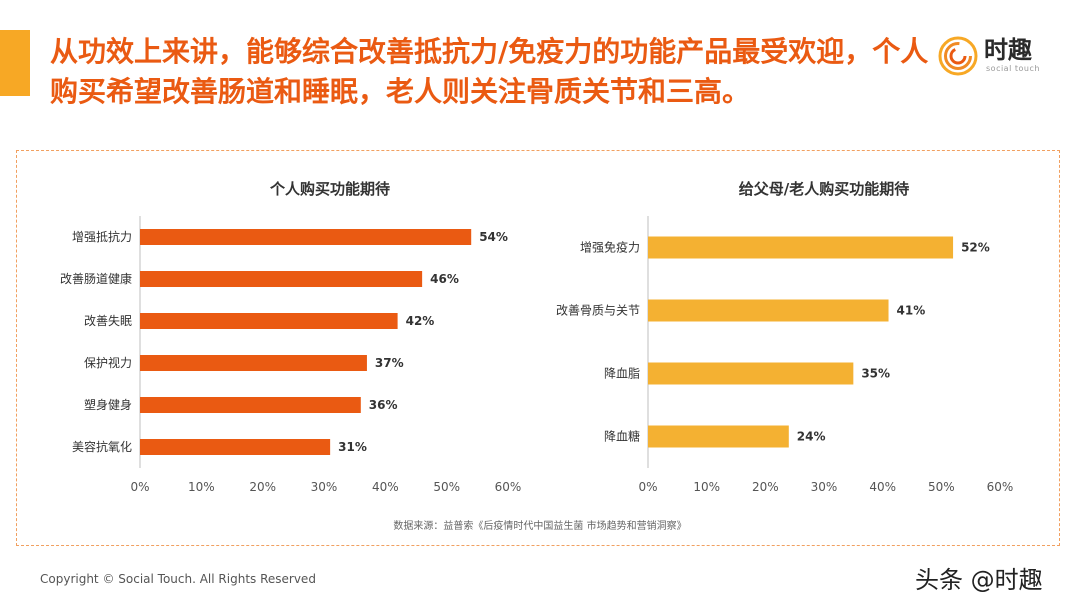 The width and height of the screenshot is (1080, 602). What do you see at coordinates (610, 247) in the screenshot?
I see `category-label: 增强免疫力` at bounding box center [610, 247].